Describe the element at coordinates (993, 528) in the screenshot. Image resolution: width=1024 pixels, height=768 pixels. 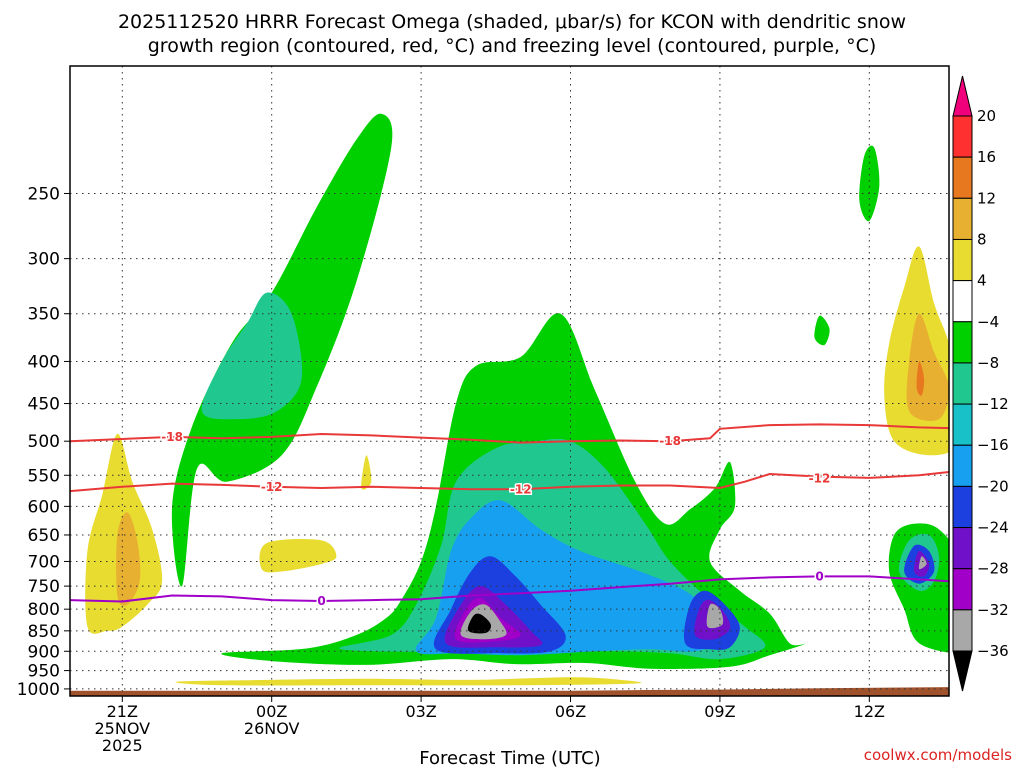
I see `colorbar-label: −24` at that location.